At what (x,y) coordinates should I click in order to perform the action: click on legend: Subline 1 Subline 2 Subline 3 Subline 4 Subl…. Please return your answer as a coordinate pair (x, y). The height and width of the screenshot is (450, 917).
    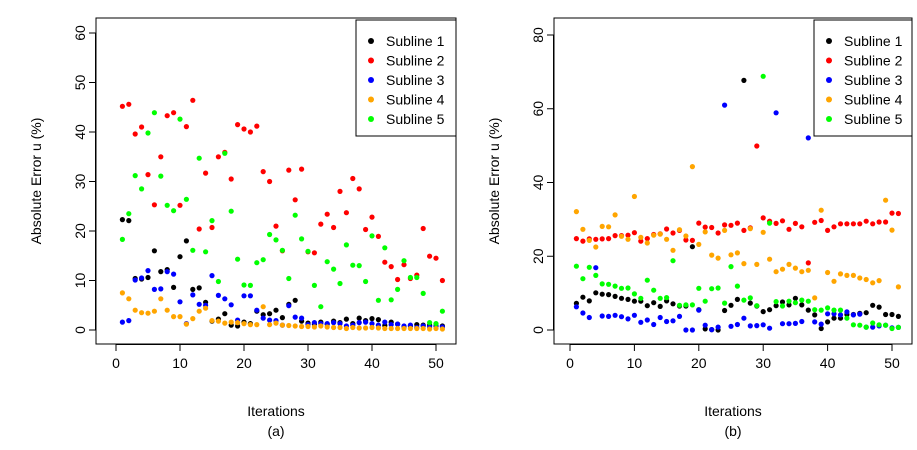
    Looking at the image, I should click on (406, 78).